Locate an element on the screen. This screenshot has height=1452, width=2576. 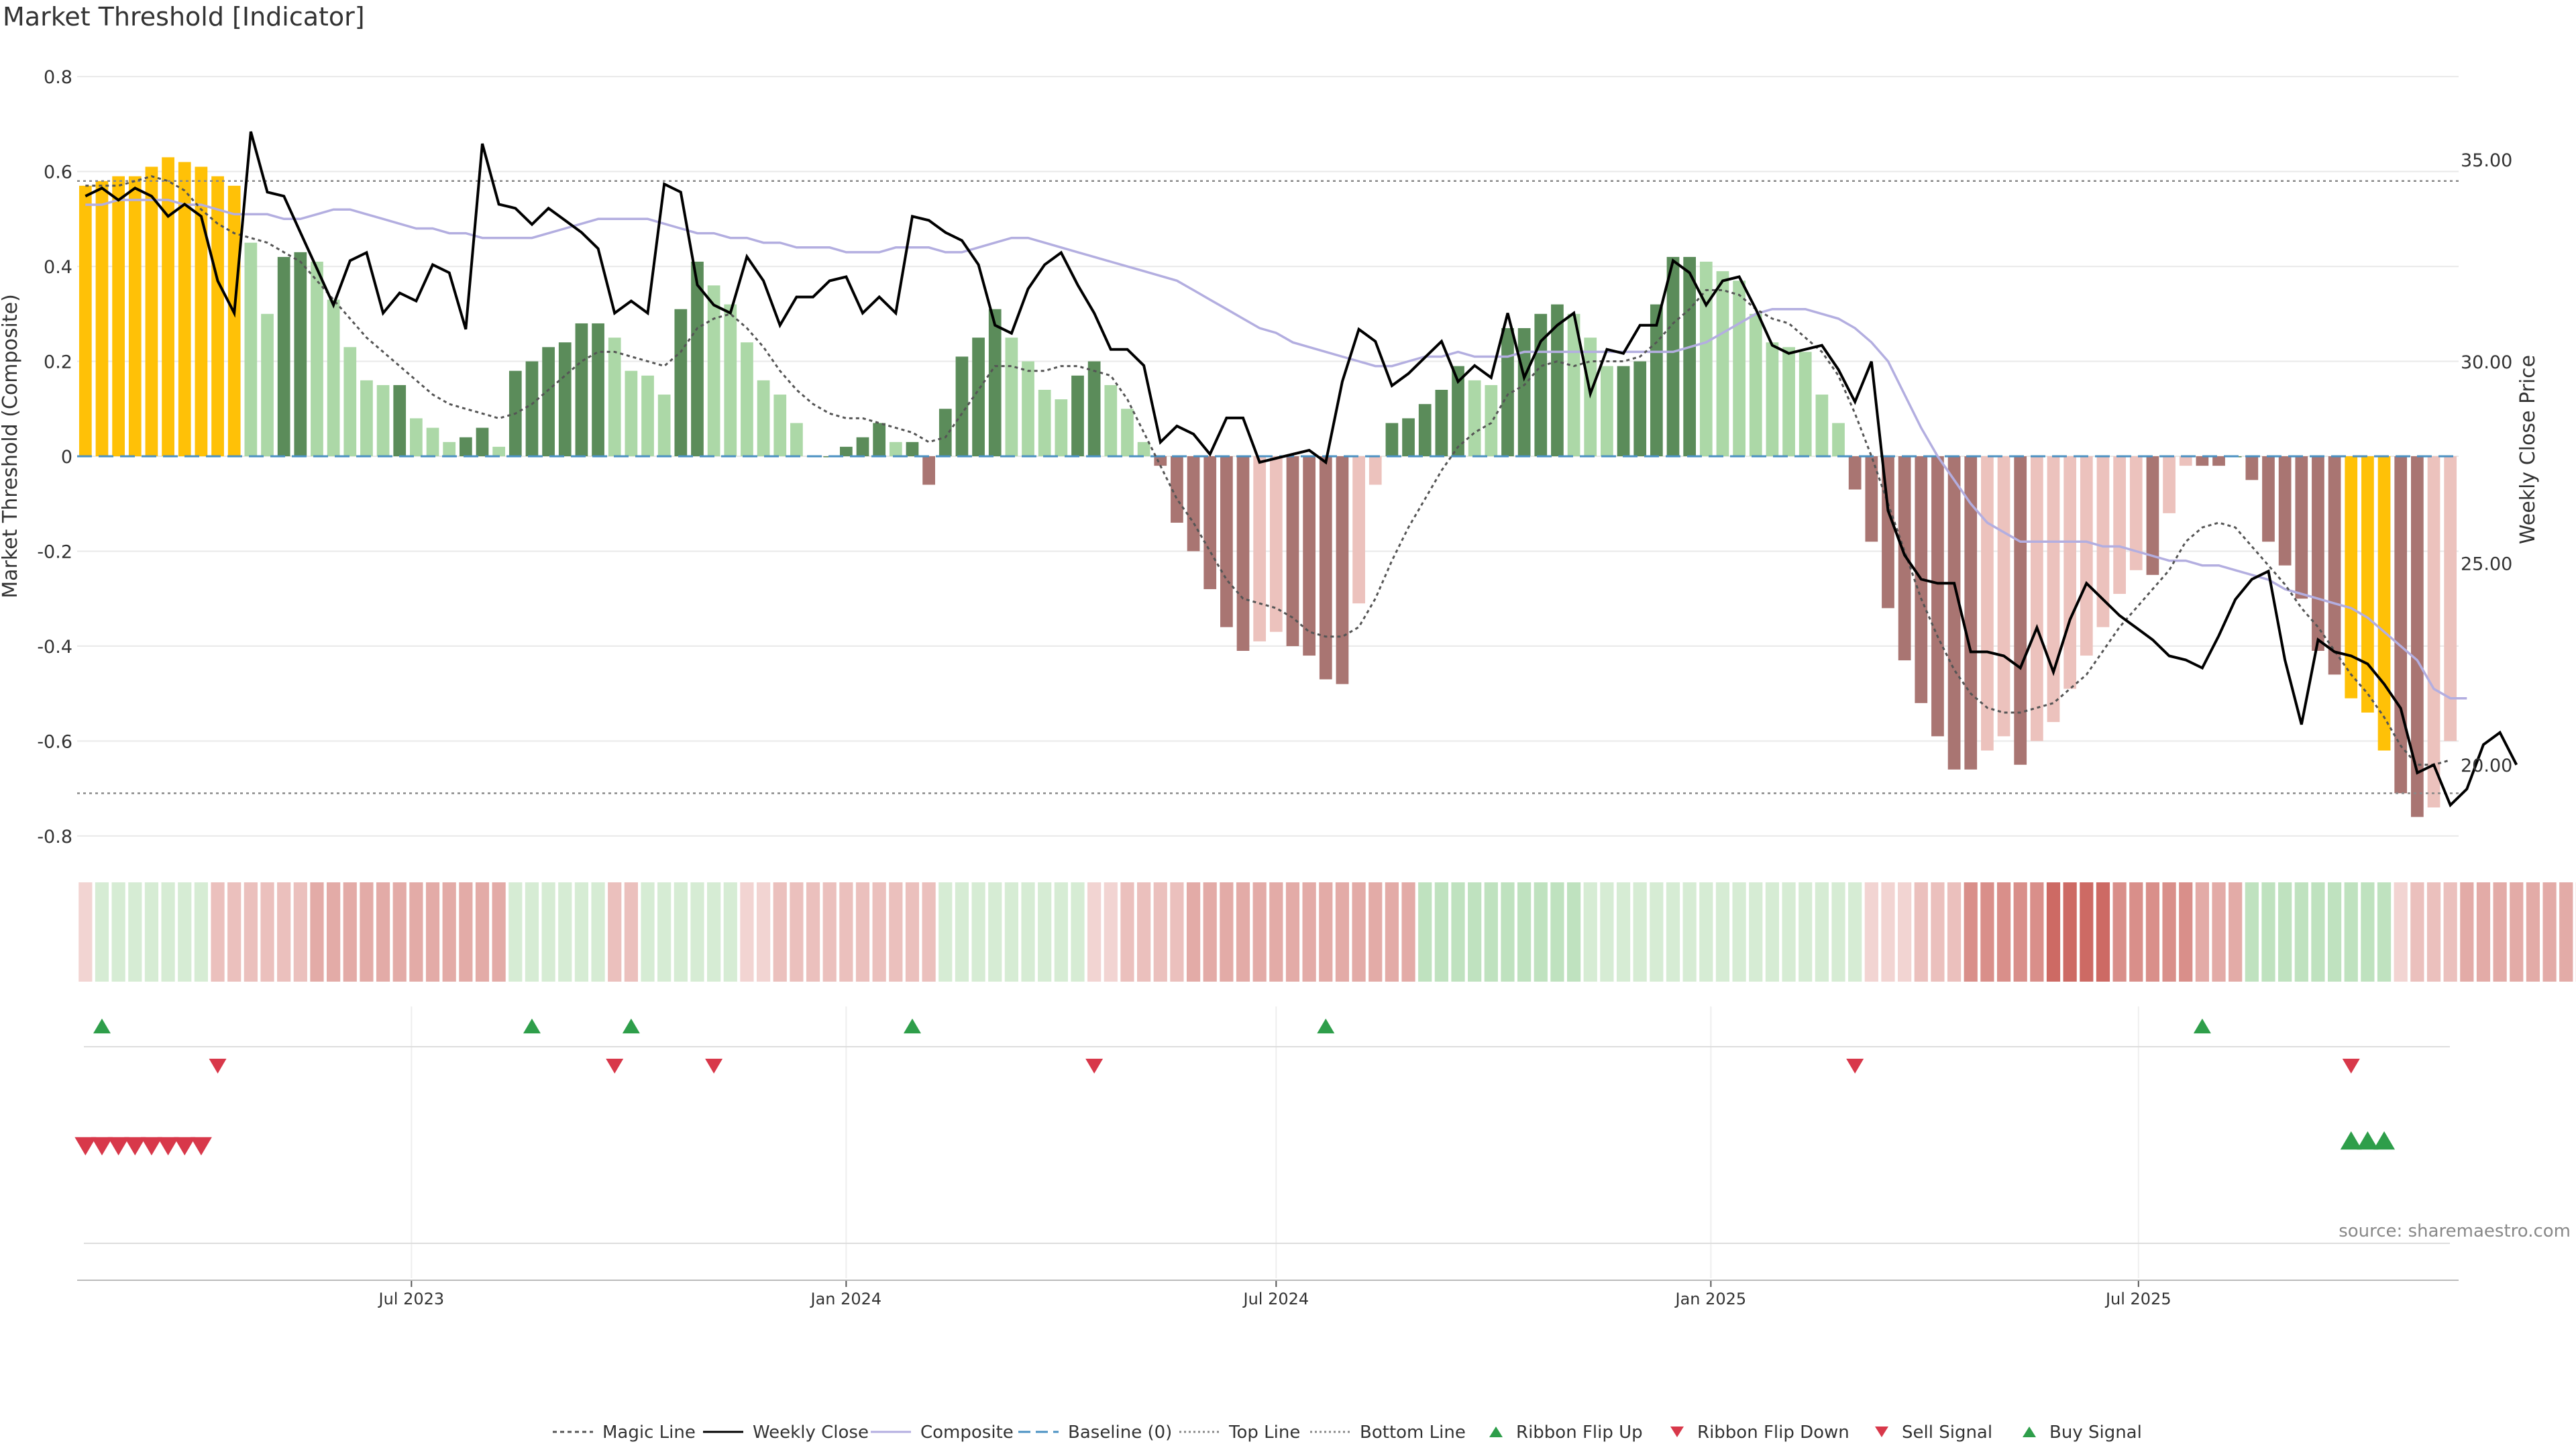
legend-label: Ribbon Flip Up is located at coordinates (1579, 1433).